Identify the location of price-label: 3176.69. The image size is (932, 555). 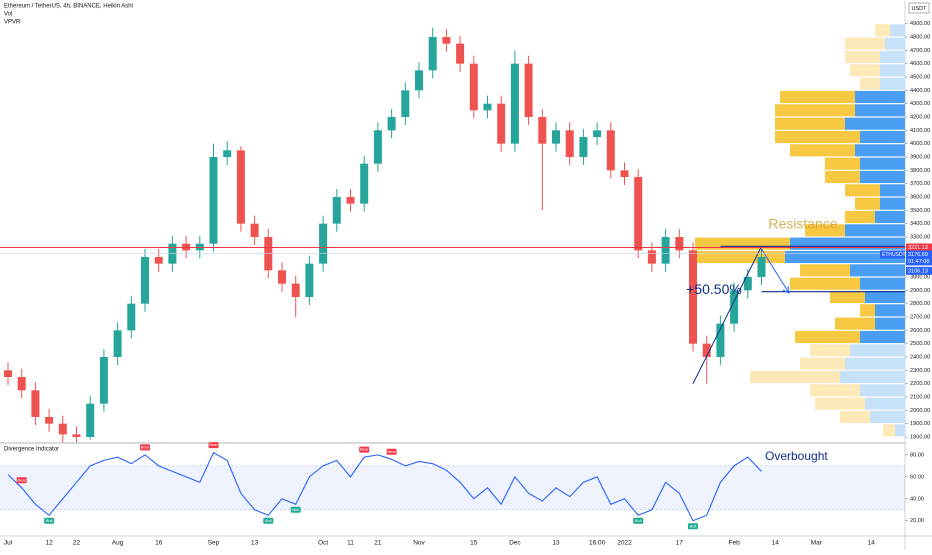
(918, 255).